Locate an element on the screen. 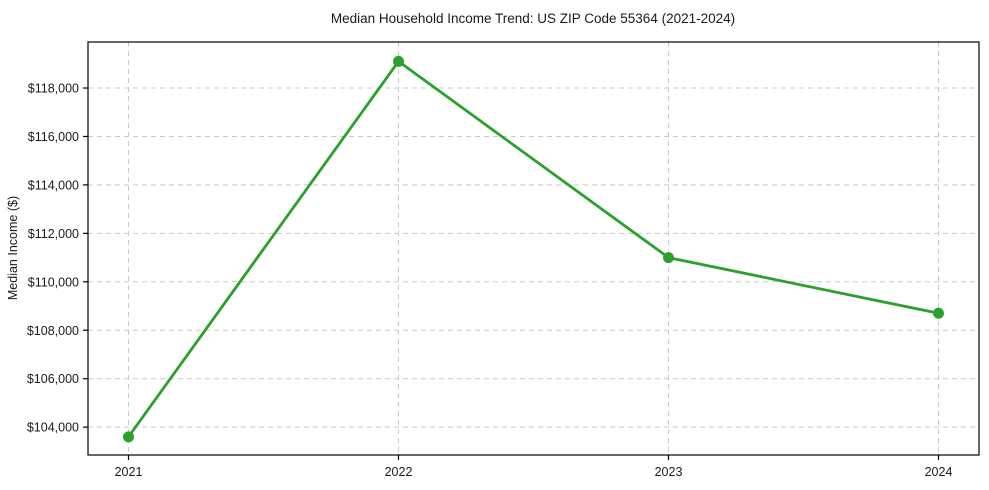 The image size is (989, 490). y-tick-label: $104,000 is located at coordinates (53, 428).